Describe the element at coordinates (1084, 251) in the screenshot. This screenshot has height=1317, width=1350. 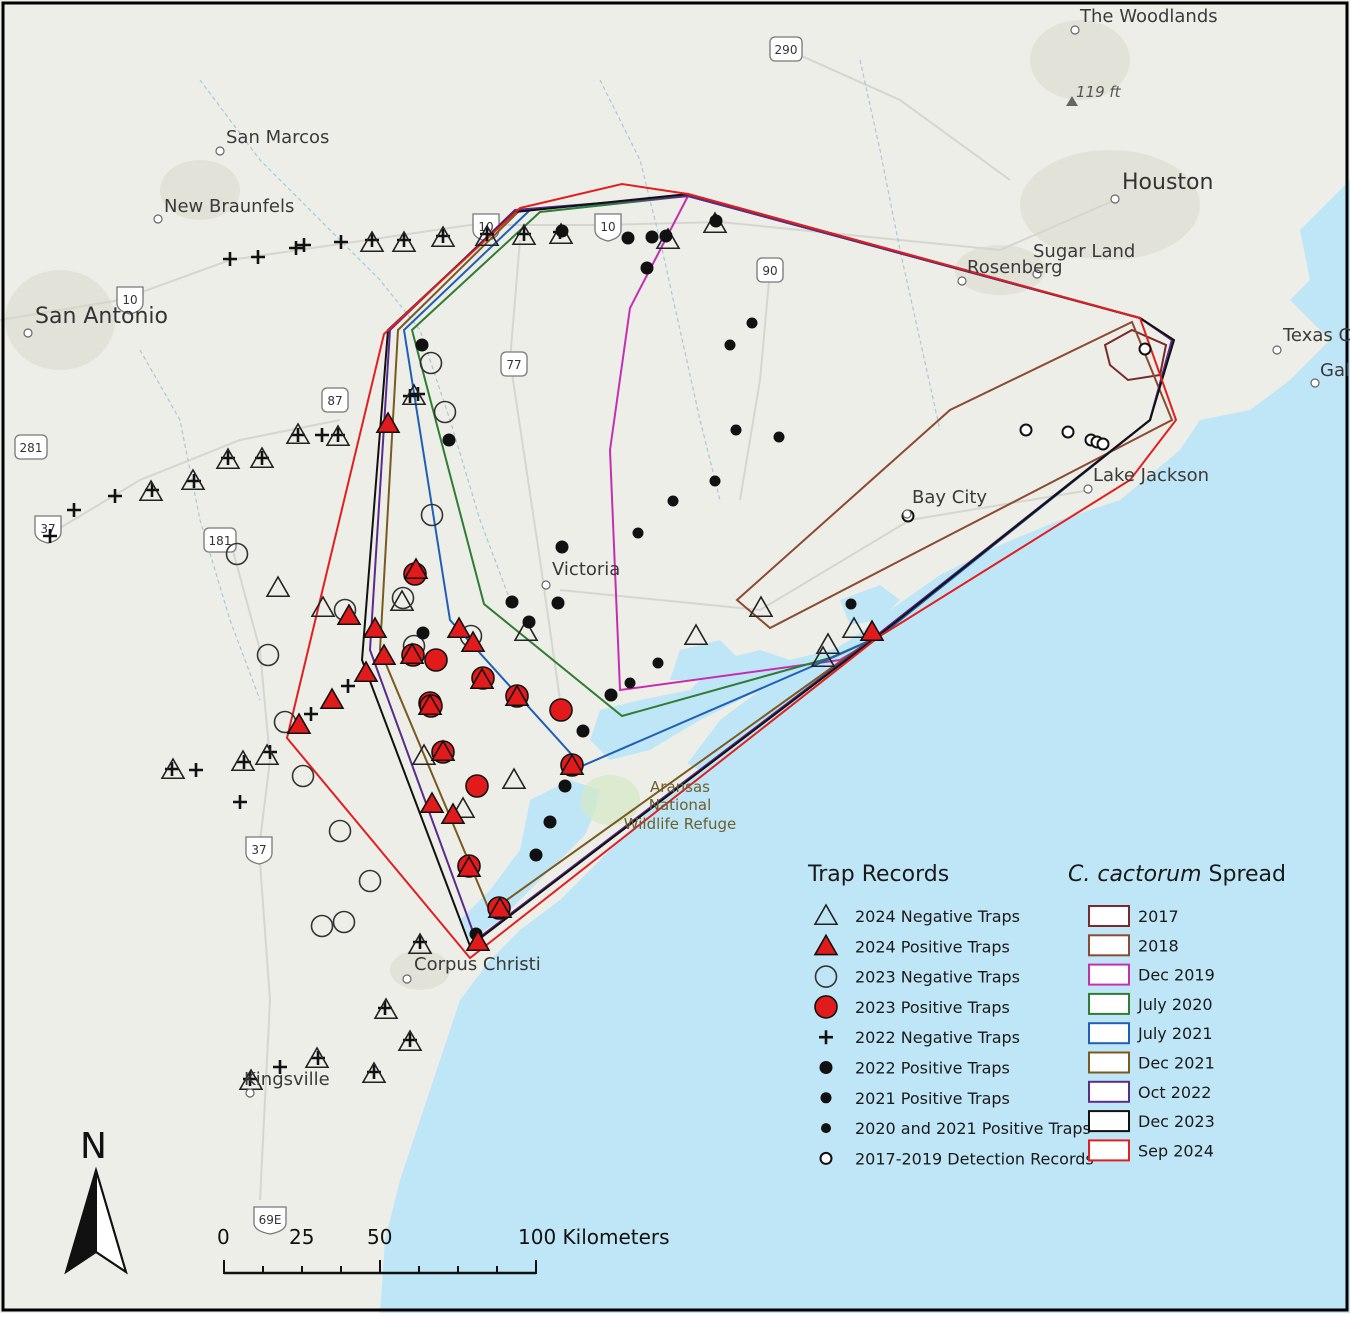
I see `city-label: Sugar Land` at that location.